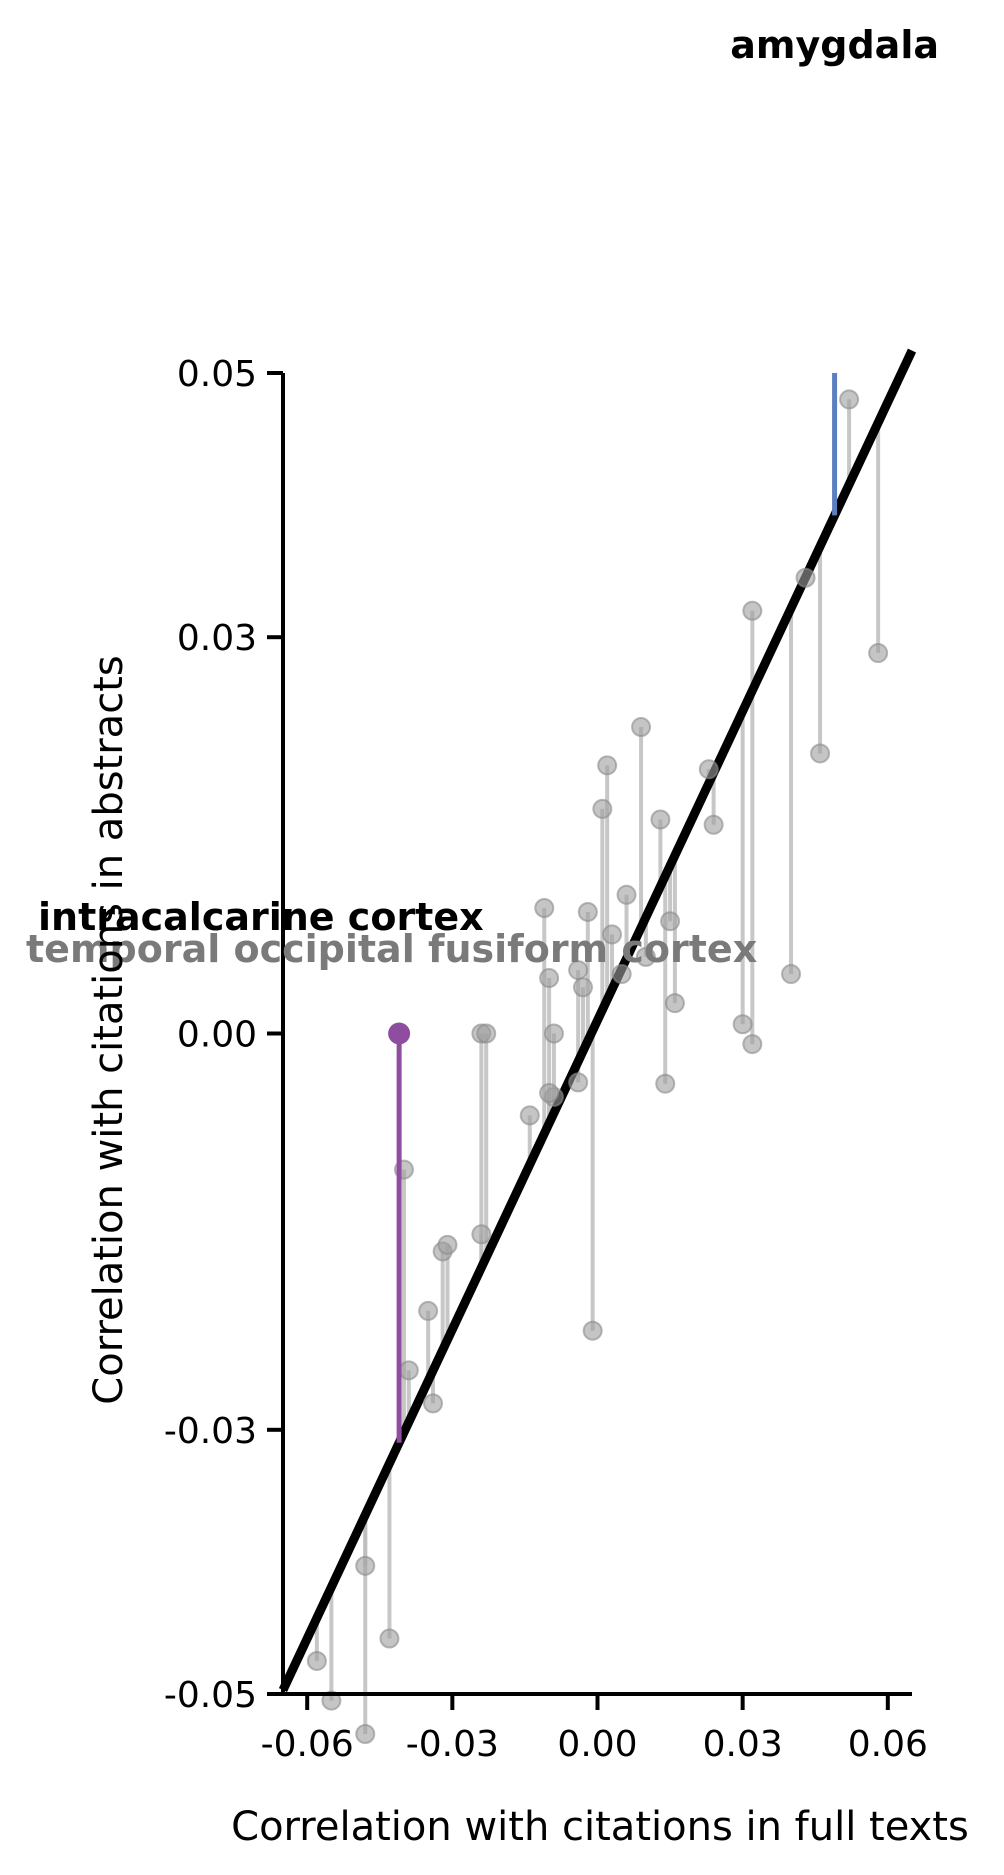 The image size is (1004, 1875). What do you see at coordinates (597, 1744) in the screenshot?
I see `x-tick-label: 0.00` at bounding box center [597, 1744].